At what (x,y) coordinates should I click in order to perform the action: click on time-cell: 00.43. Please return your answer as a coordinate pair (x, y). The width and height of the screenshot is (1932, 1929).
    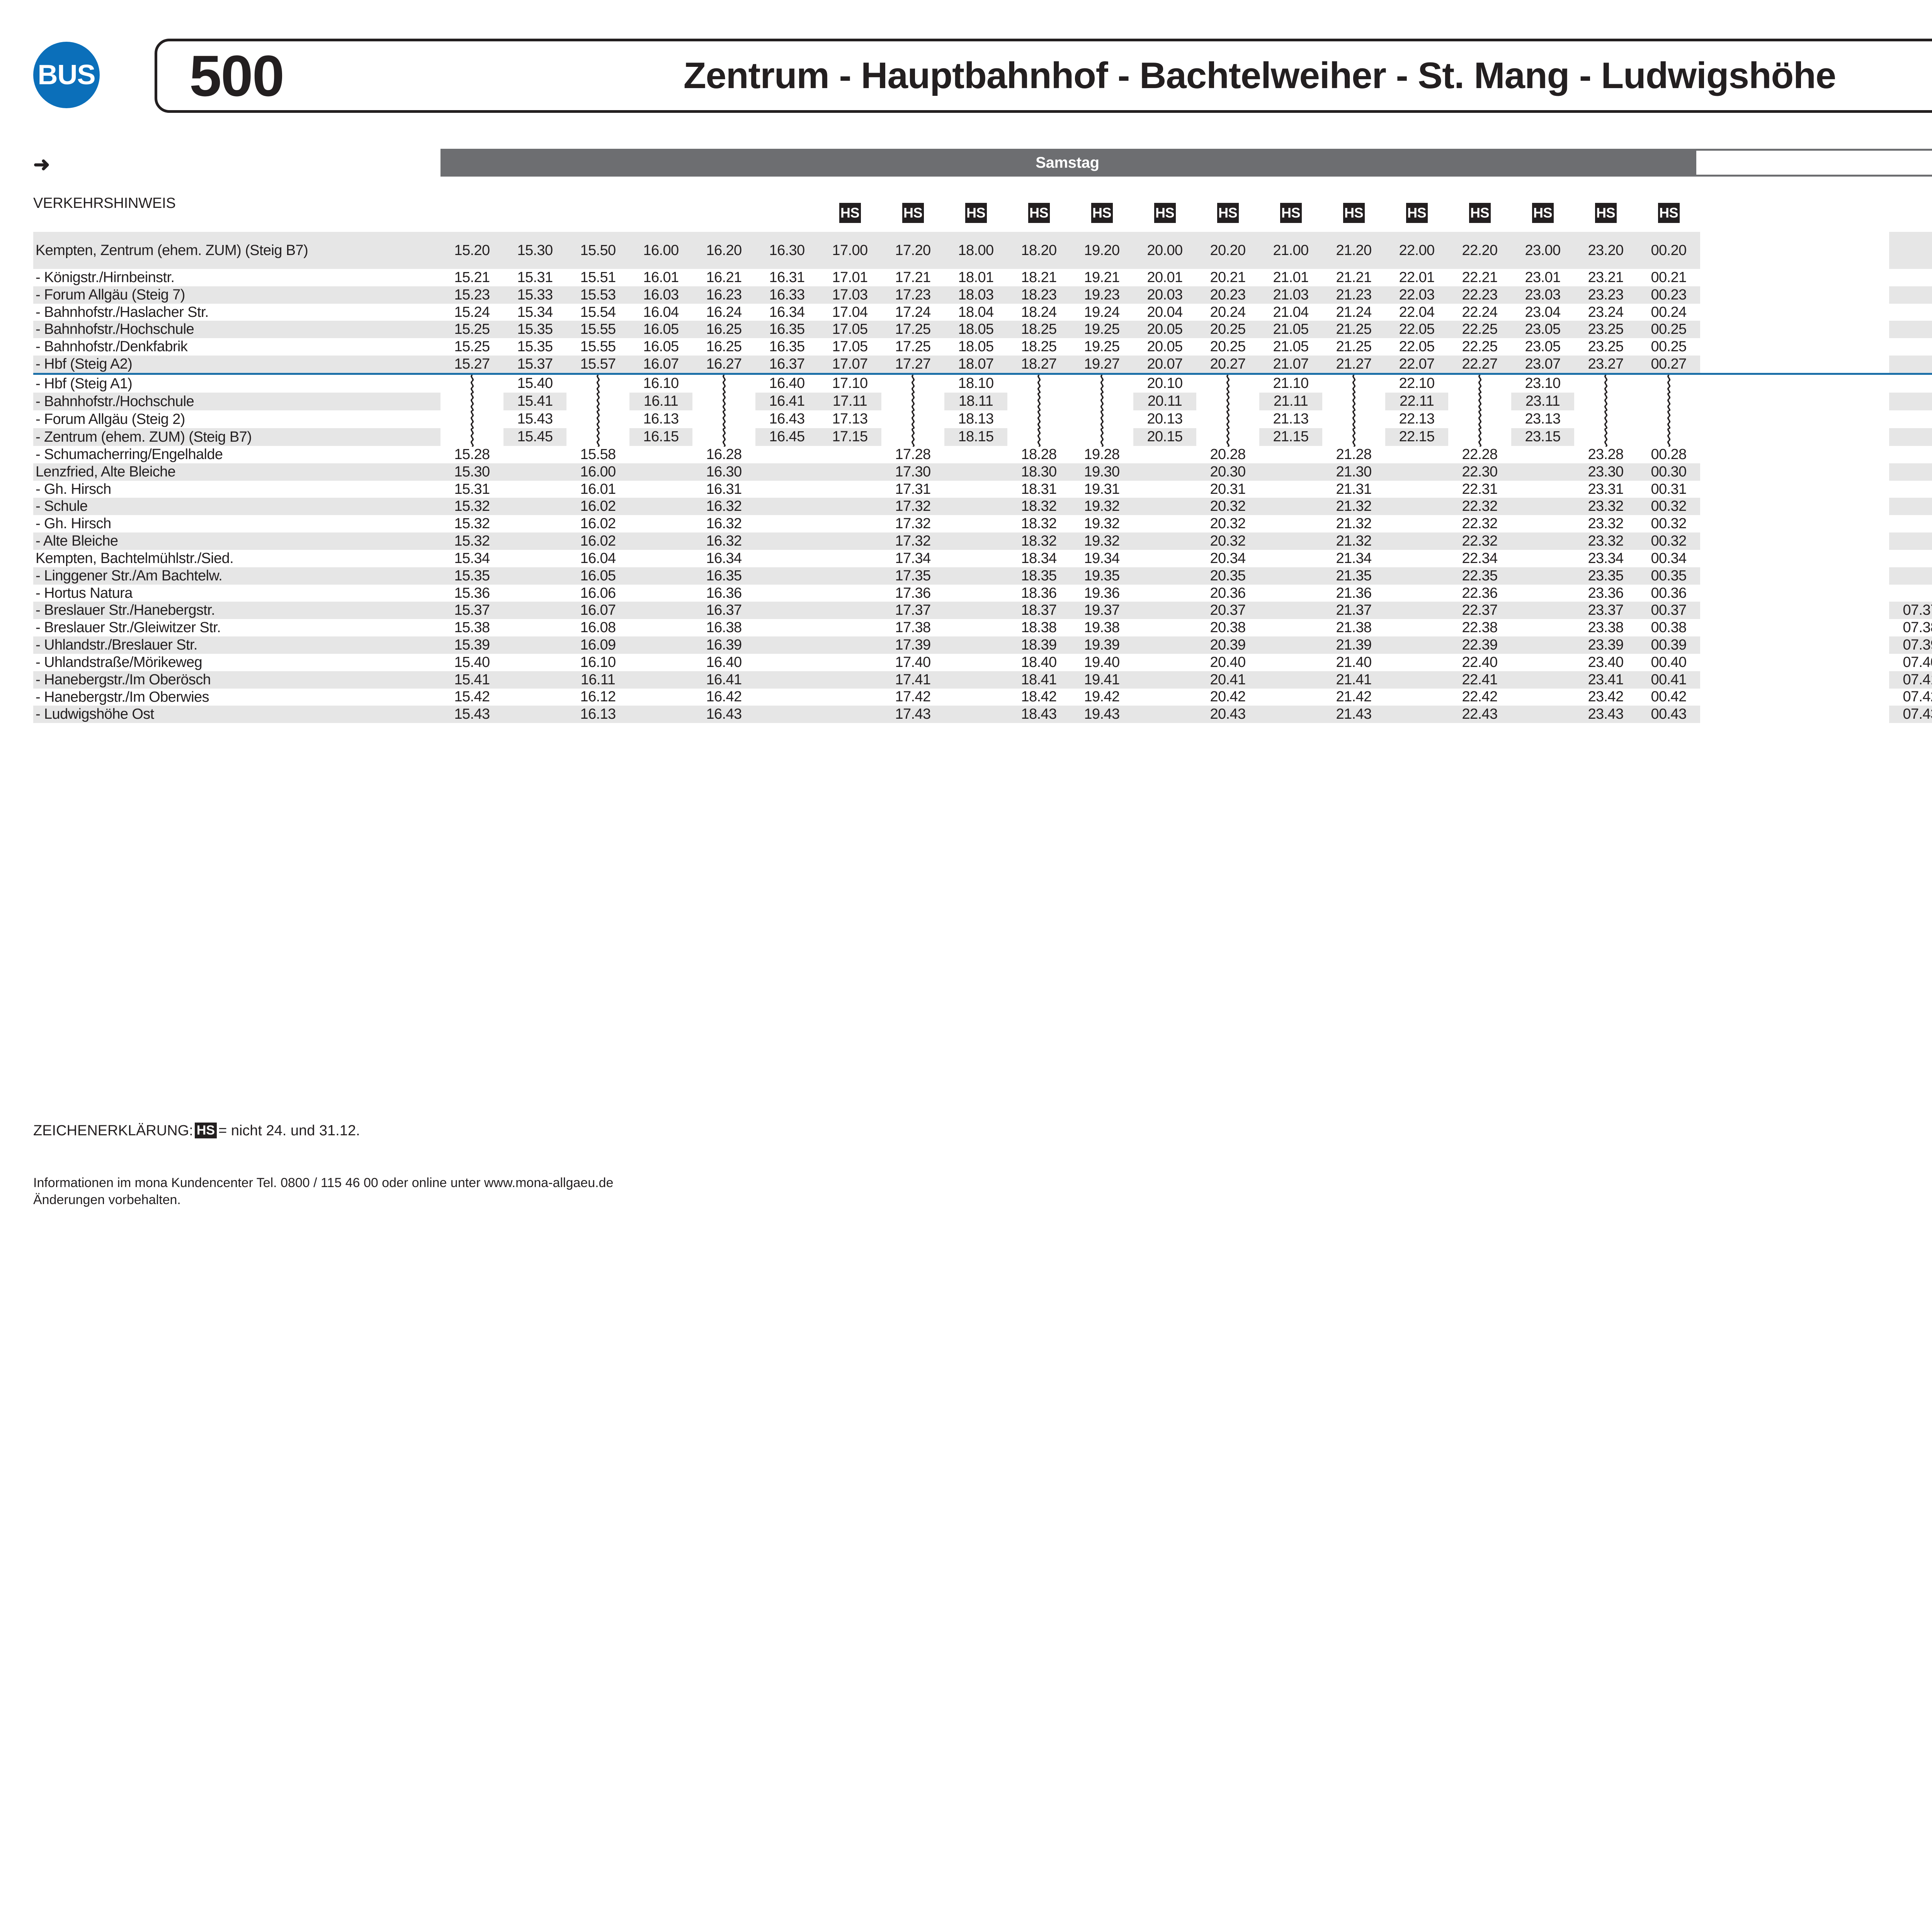
    Looking at the image, I should click on (1669, 714).